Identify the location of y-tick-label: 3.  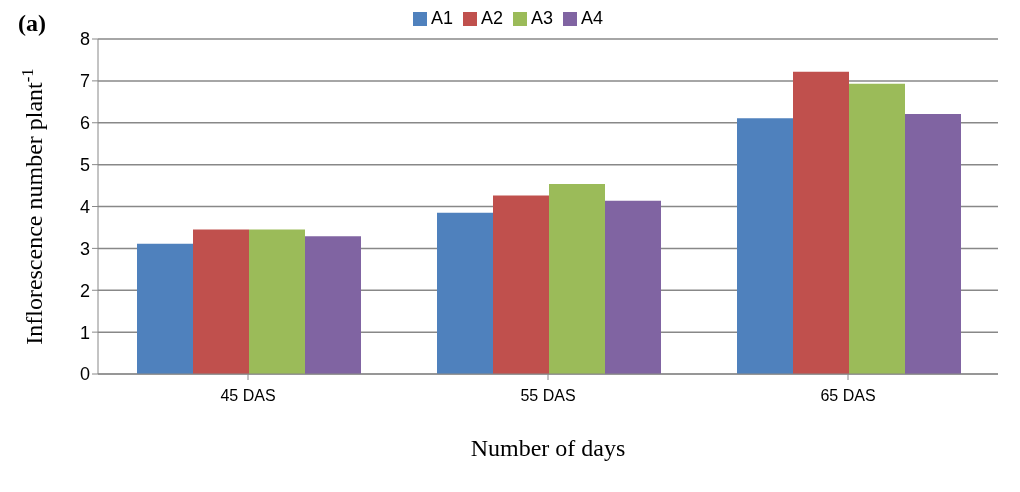
(84, 248).